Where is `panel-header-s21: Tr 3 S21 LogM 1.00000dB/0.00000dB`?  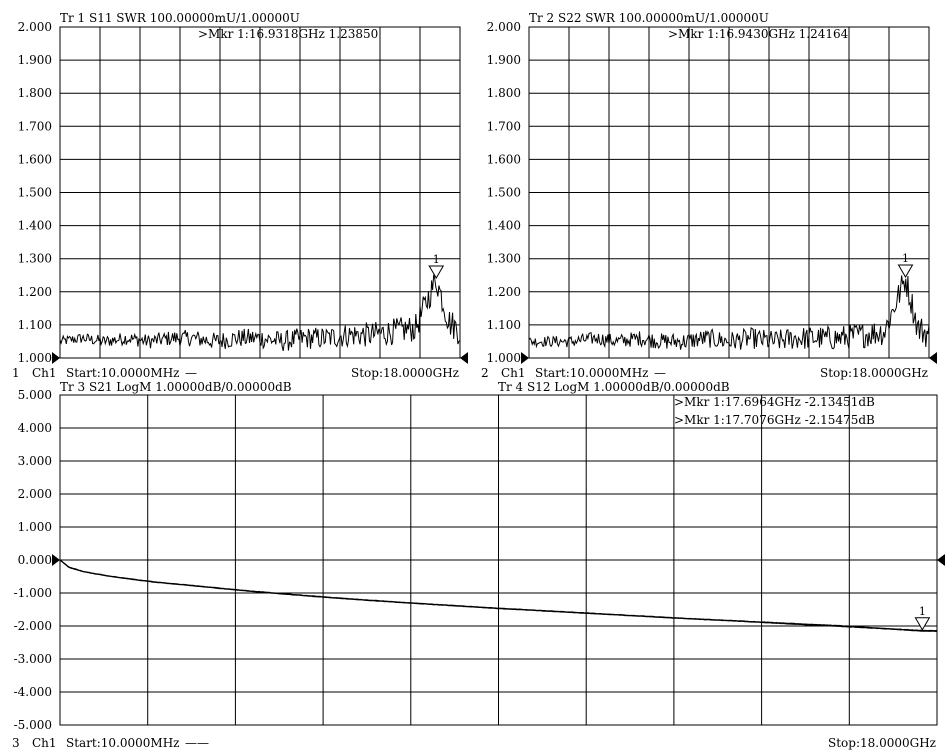 panel-header-s21: Tr 3 S21 LogM 1.00000dB/0.00000dB is located at coordinates (176, 387).